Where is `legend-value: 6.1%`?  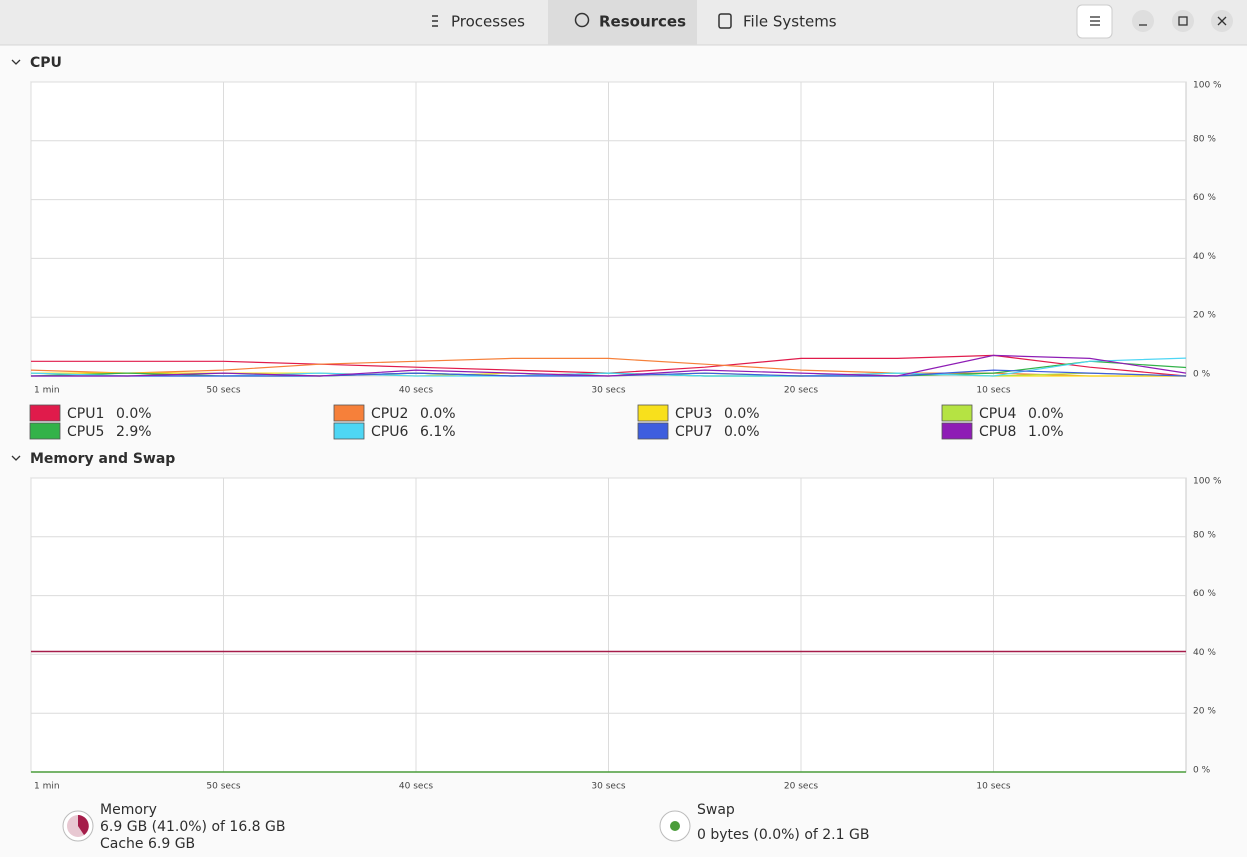 legend-value: 6.1% is located at coordinates (438, 432).